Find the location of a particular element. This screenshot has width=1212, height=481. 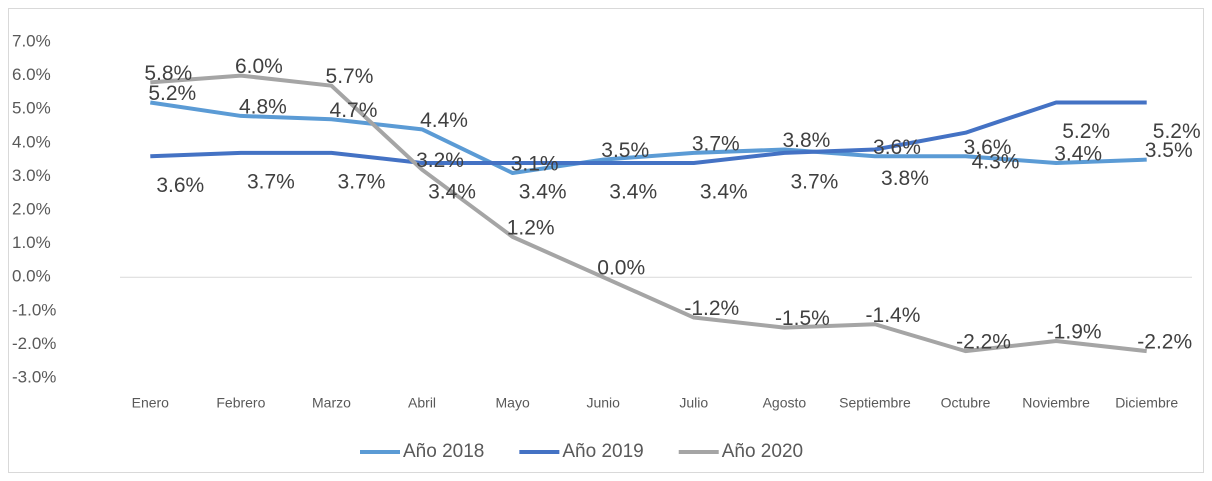

data-label: -1.4% is located at coordinates (893, 315).